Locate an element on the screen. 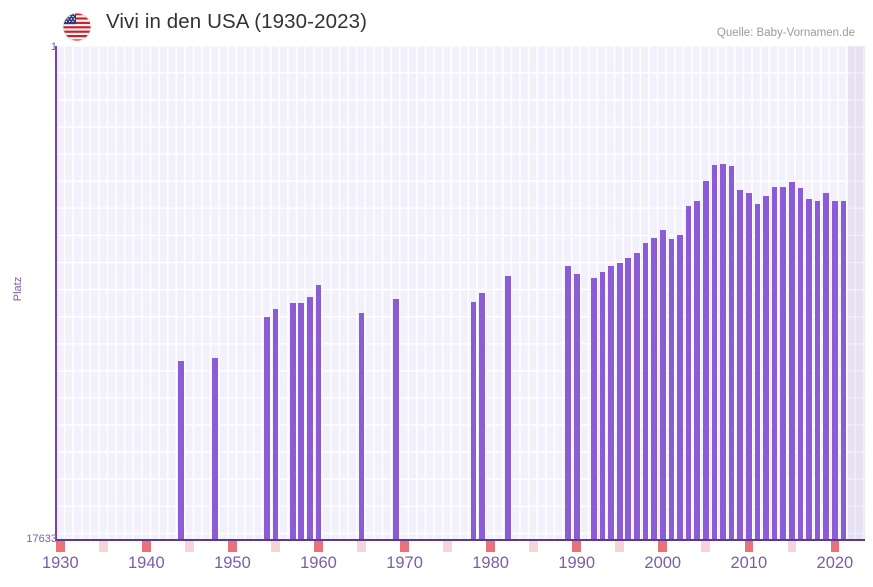  x-tick-1955 is located at coordinates (275, 546).